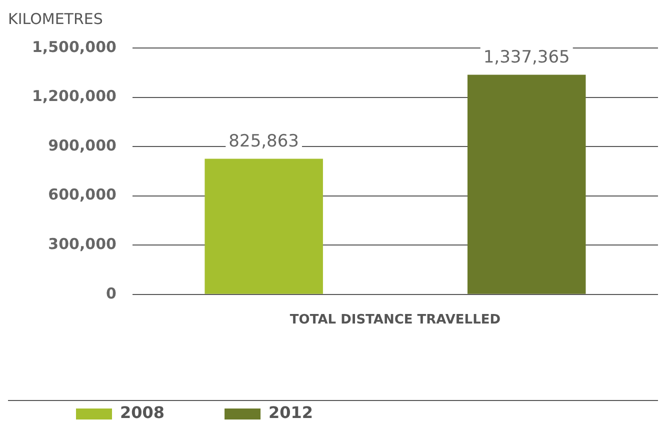 This screenshot has height=436, width=666. Describe the element at coordinates (55, 19) in the screenshot. I see `y-axis-title: KILOMETRES` at that location.